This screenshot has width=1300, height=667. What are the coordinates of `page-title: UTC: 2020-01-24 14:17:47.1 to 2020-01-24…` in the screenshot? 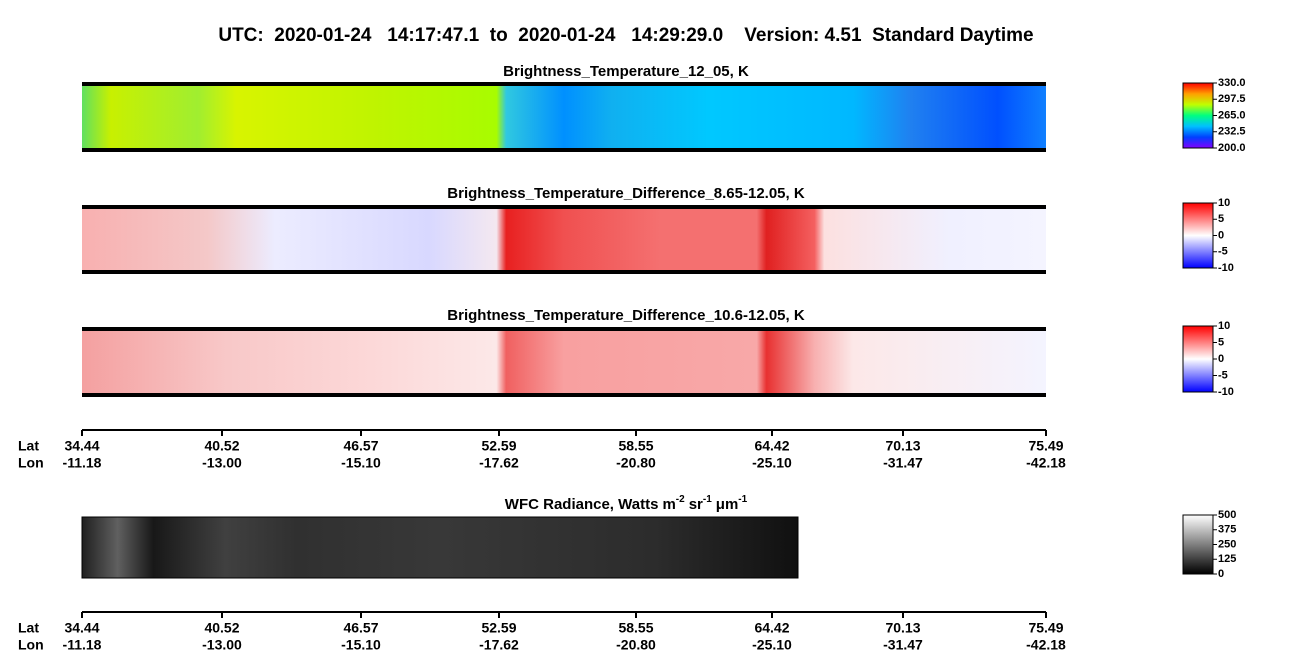 It's located at (625, 35).